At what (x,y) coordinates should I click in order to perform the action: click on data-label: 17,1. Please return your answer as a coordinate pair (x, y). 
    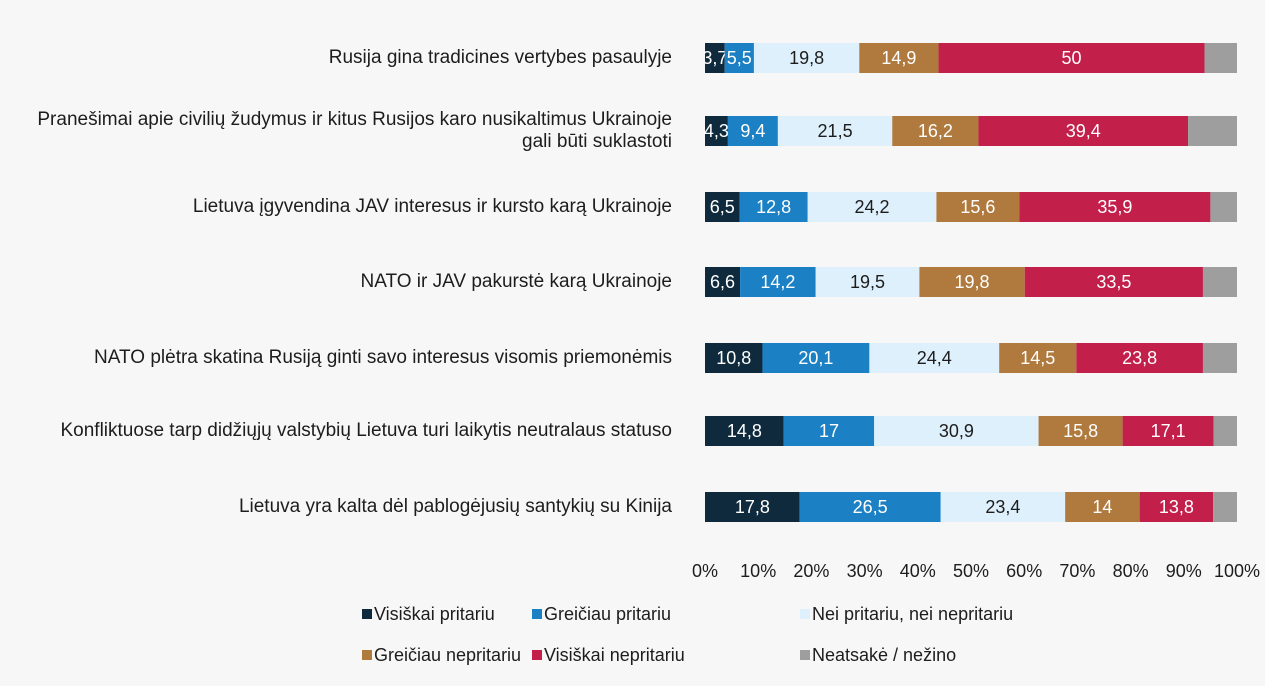
    Looking at the image, I should click on (1168, 431).